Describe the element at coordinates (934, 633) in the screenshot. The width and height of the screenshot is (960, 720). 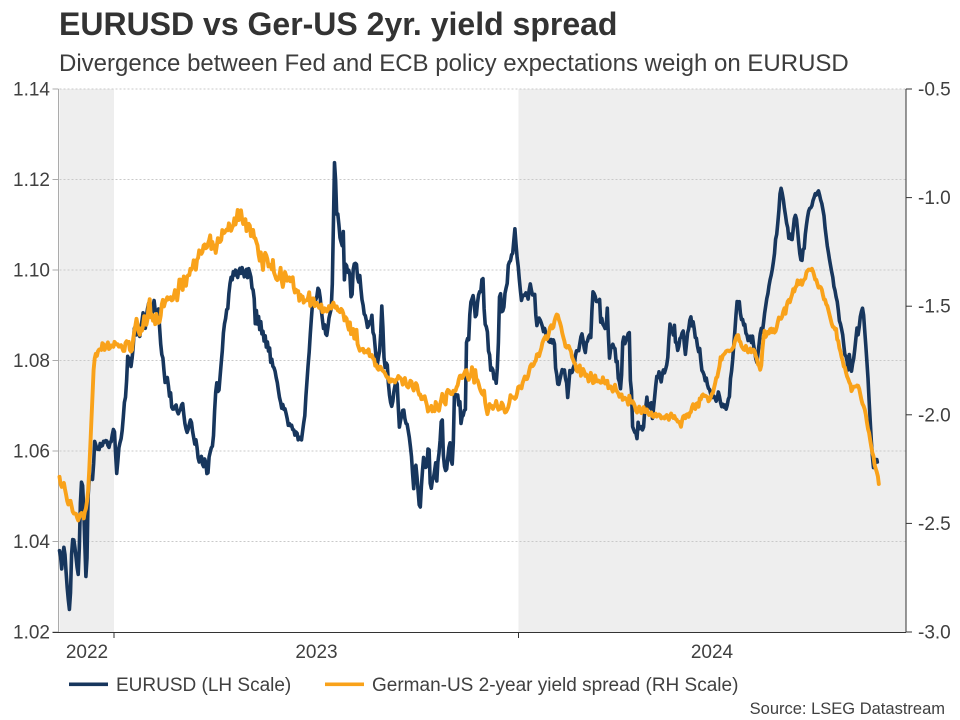
I see `svg-text: -3.0` at that location.